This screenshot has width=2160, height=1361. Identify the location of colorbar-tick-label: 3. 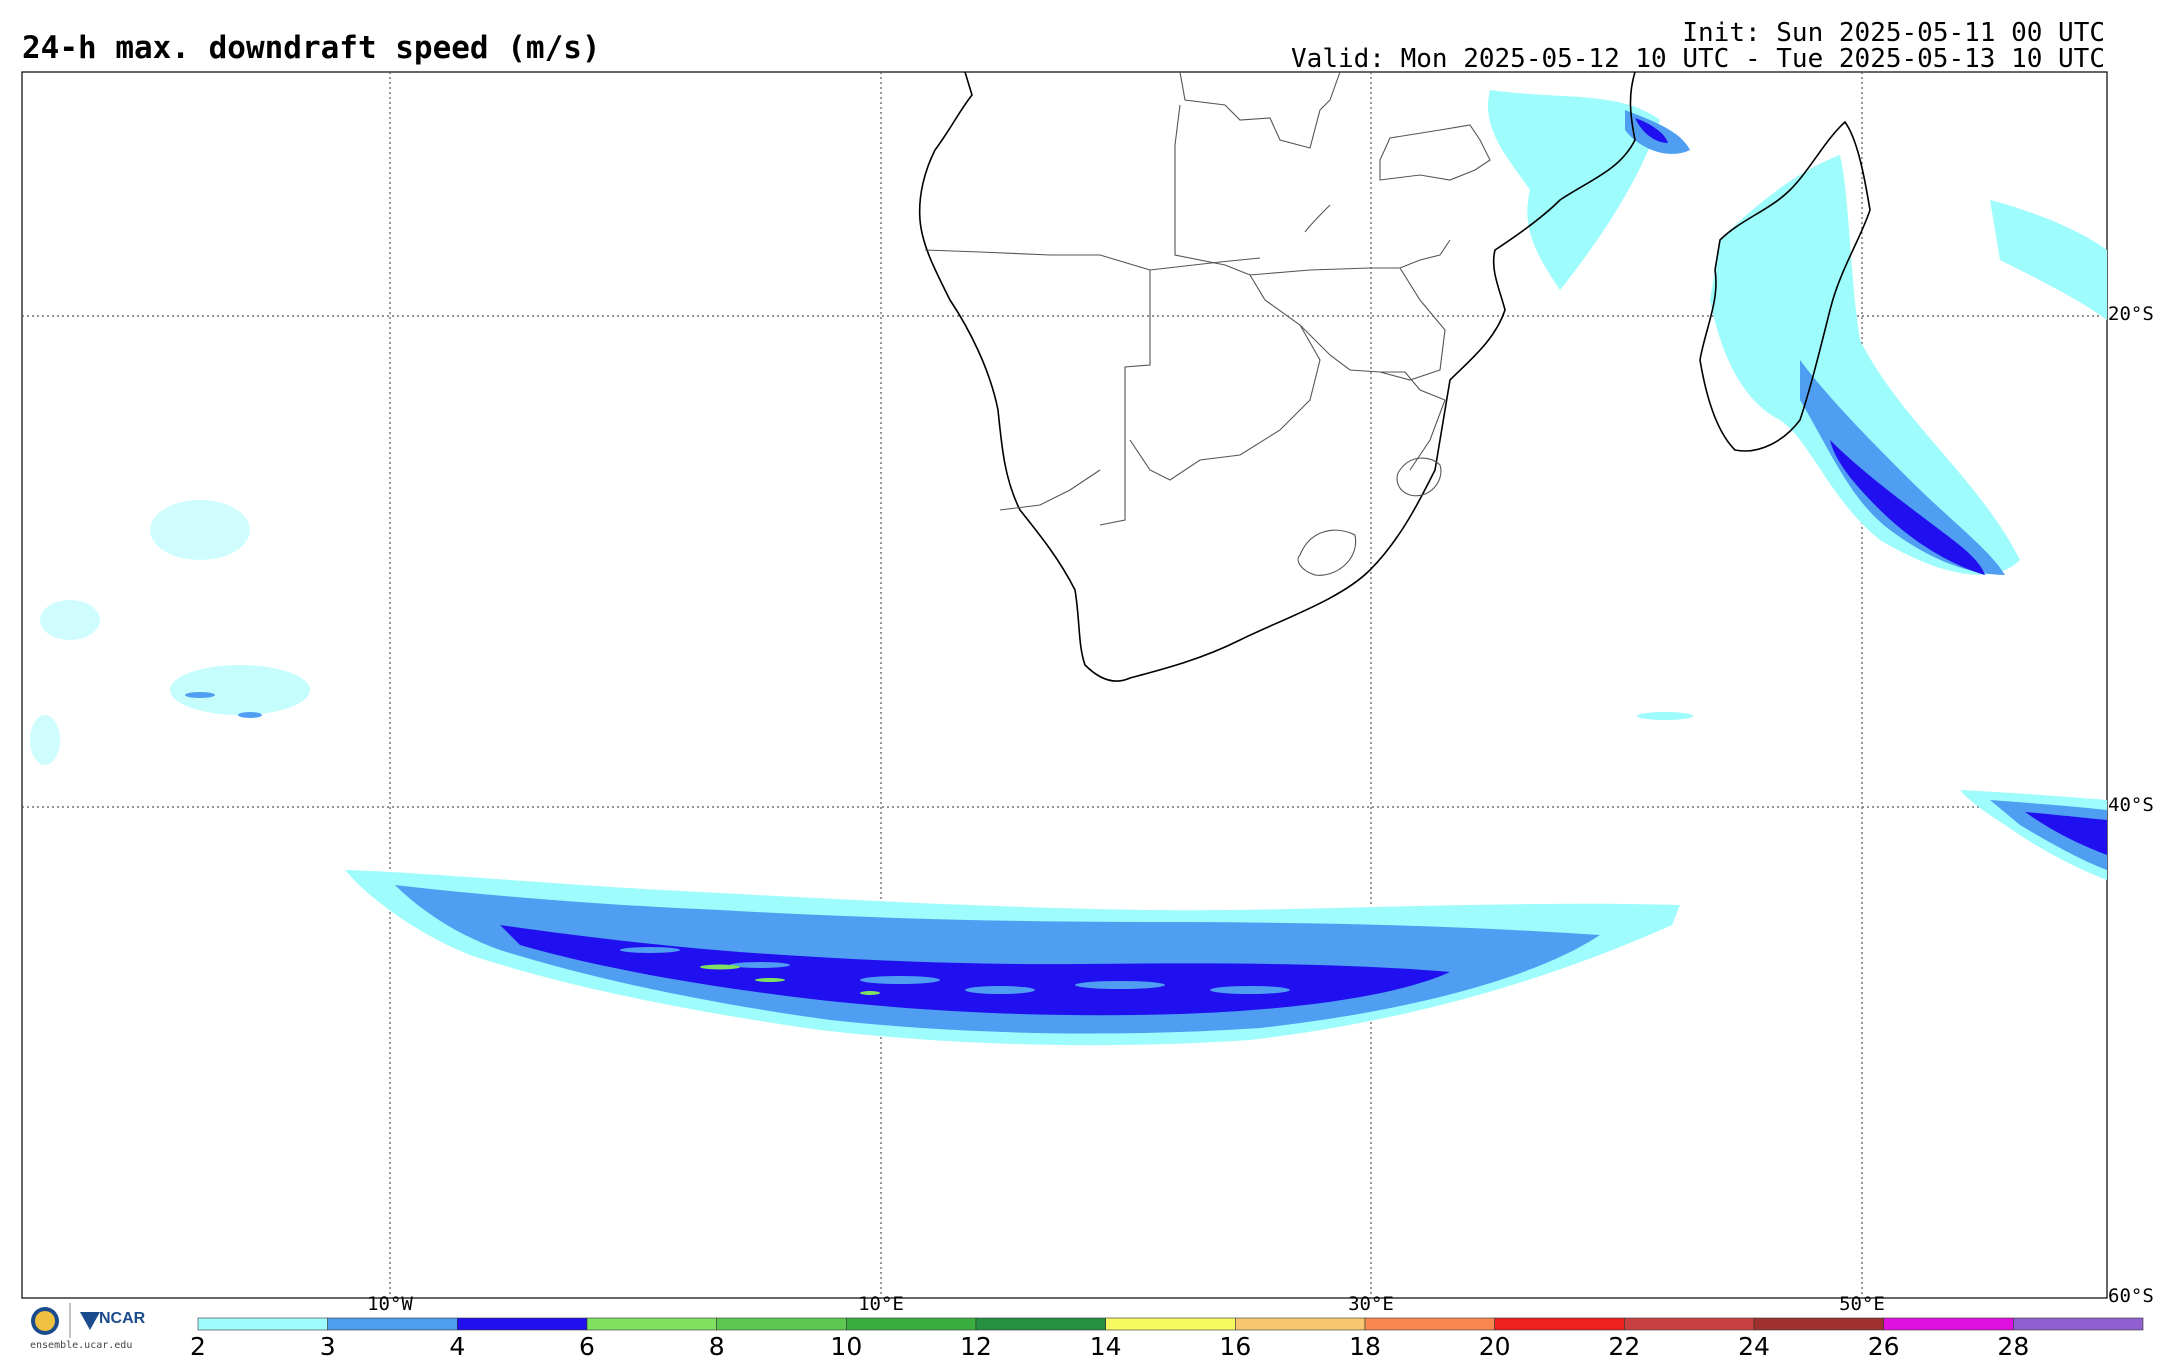
(327, 1346).